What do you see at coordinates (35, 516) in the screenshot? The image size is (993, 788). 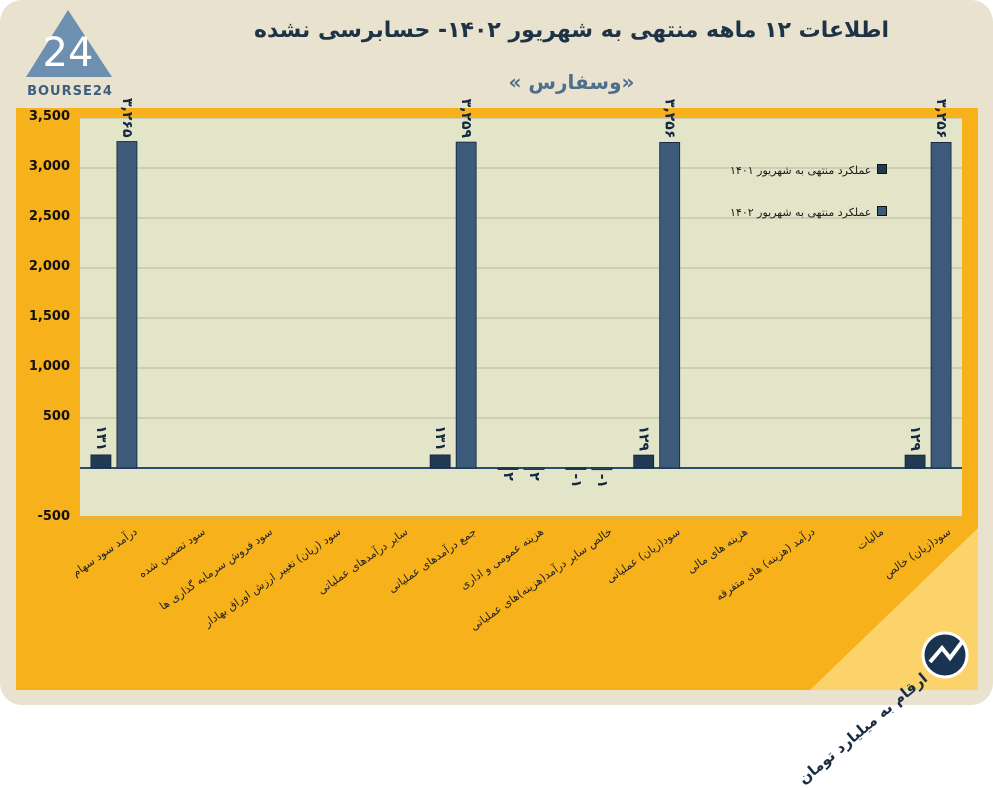 I see `y-tick-label: -500` at bounding box center [35, 516].